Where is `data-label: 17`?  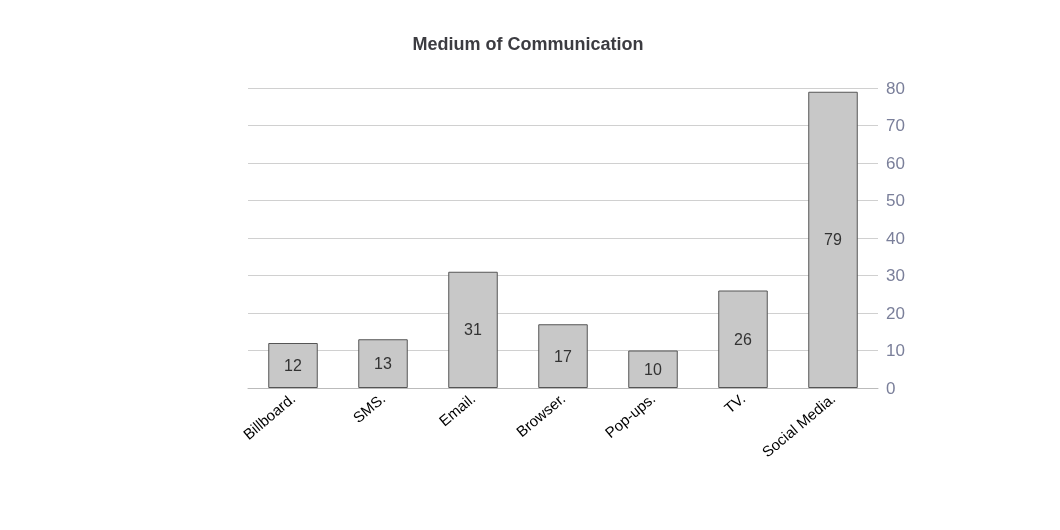 data-label: 17 is located at coordinates (563, 356).